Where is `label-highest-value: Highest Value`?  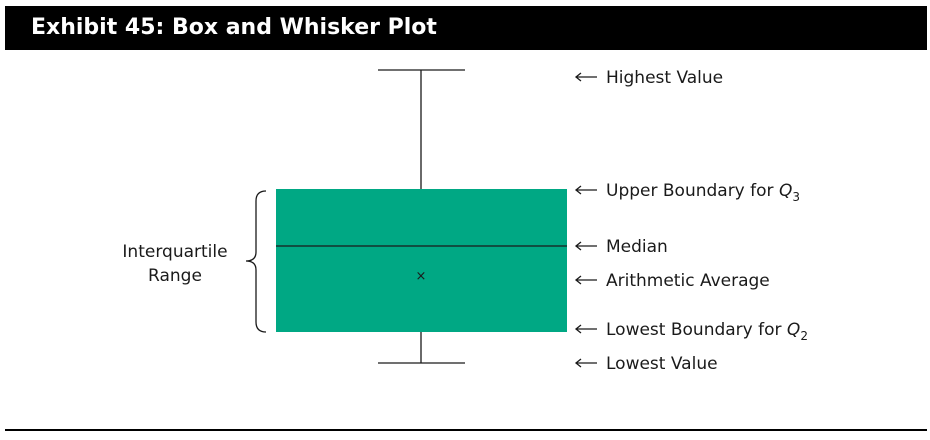
label-highest-value: Highest Value is located at coordinates (664, 78).